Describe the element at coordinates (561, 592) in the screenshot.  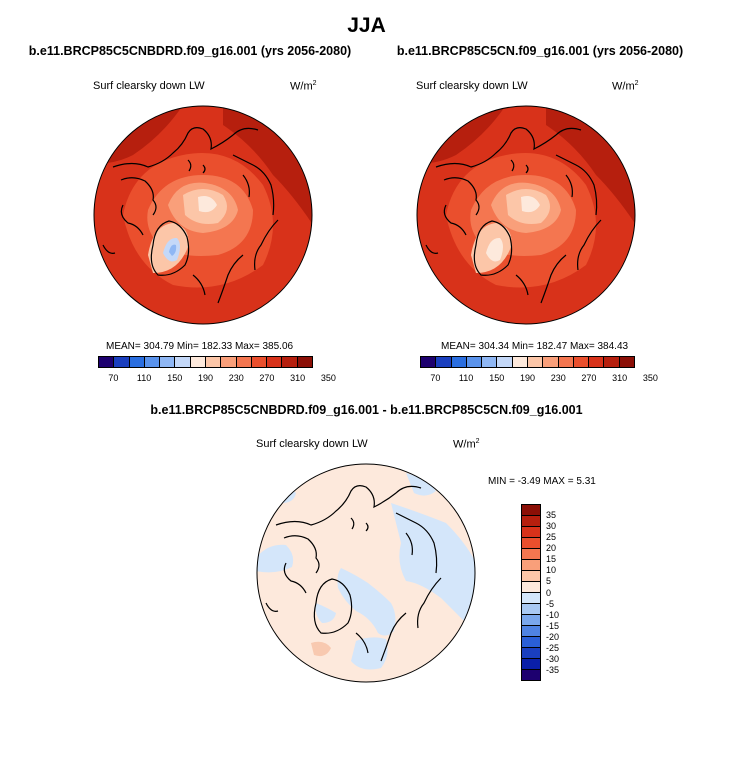
I see `diff-panel-colorbar-ticks: 35 30 25 20 15 10 5 0 -5 -10 -15 -20 -25 -30 -35` at that location.